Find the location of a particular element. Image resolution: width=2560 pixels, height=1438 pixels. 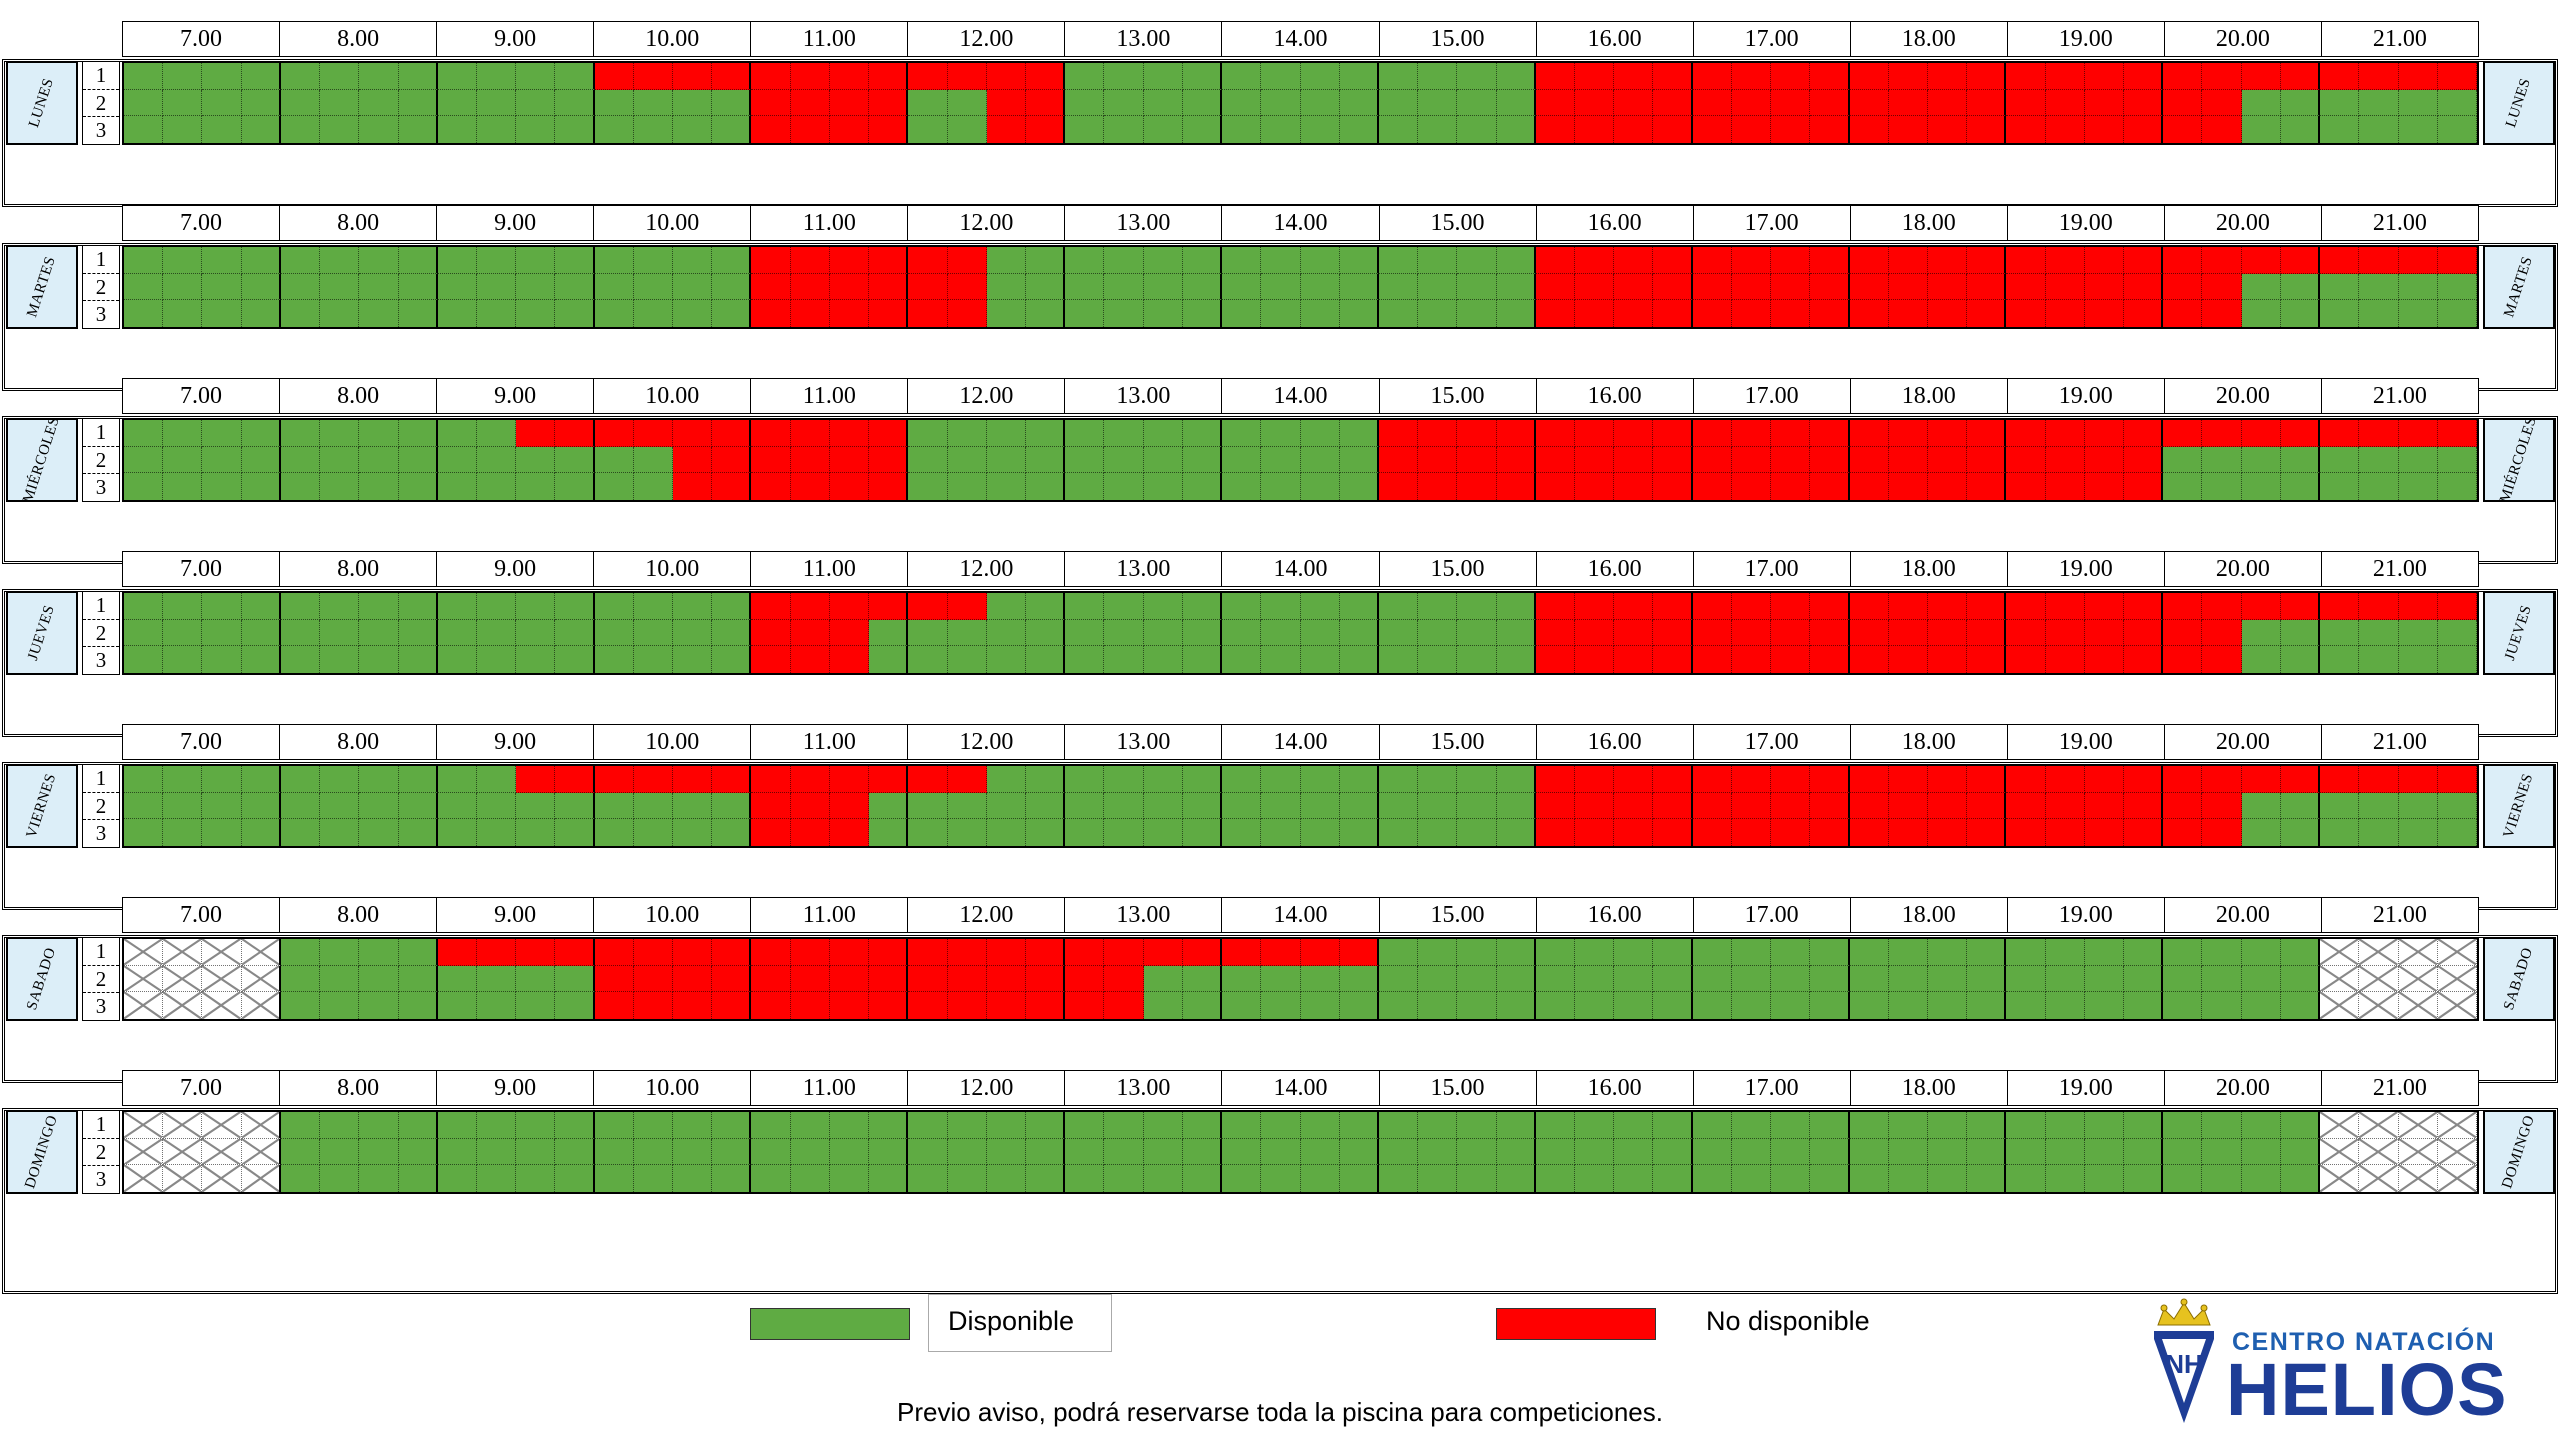

hour-label: 21.00 is located at coordinates (2399, 569).